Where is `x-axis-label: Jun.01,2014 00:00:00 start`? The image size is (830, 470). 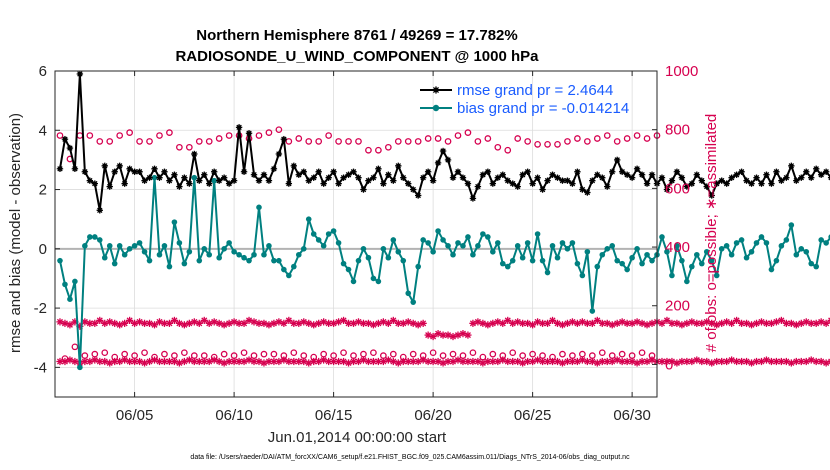 x-axis-label: Jun.01,2014 00:00:00 start is located at coordinates (357, 437).